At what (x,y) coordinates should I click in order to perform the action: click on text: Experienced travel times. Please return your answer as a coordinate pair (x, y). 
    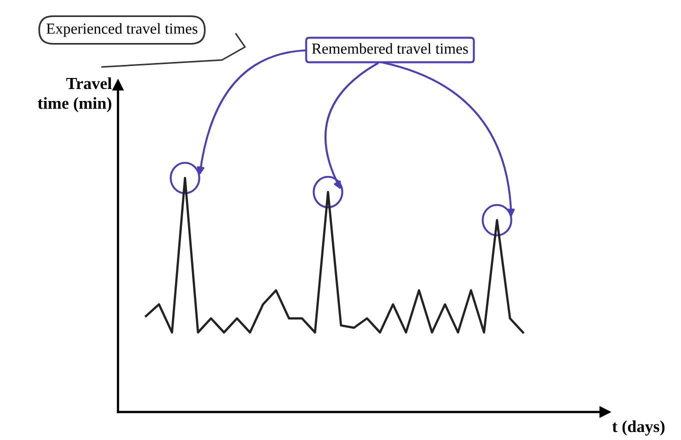
    Looking at the image, I should click on (122, 30).